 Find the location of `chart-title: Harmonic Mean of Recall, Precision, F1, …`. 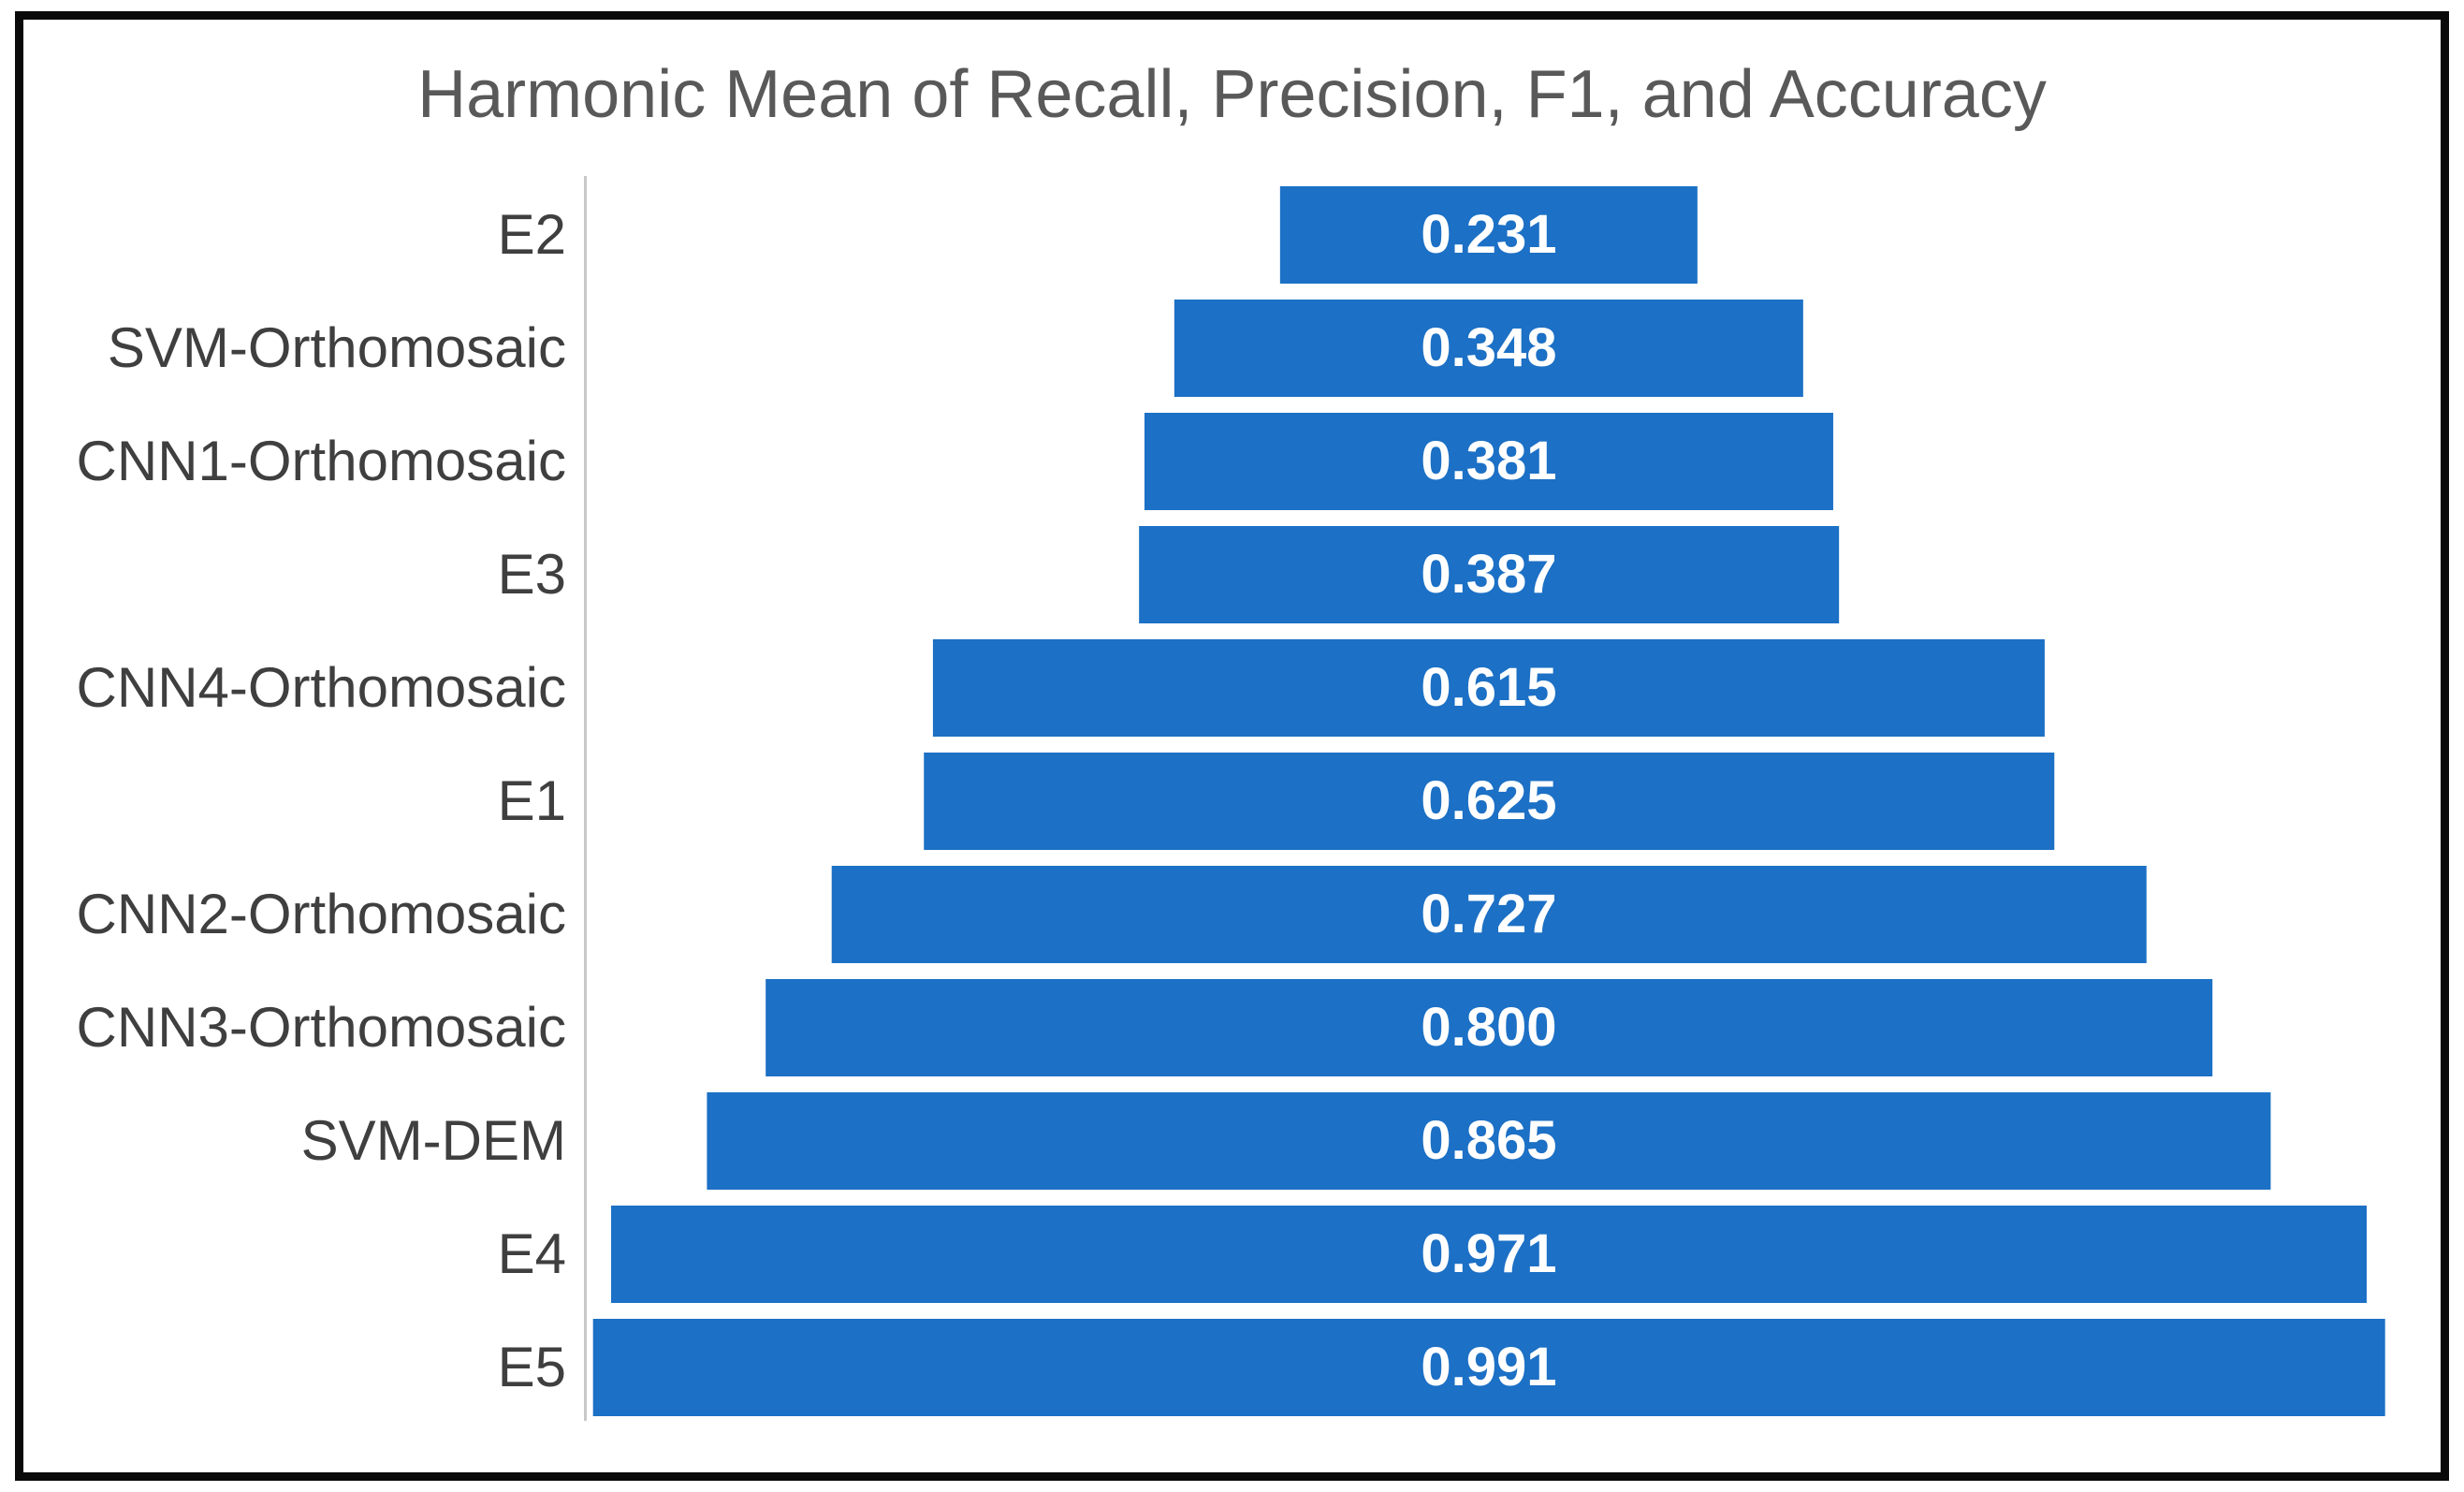

chart-title: Harmonic Mean of Recall, Precision, F1, … is located at coordinates (1232, 94).